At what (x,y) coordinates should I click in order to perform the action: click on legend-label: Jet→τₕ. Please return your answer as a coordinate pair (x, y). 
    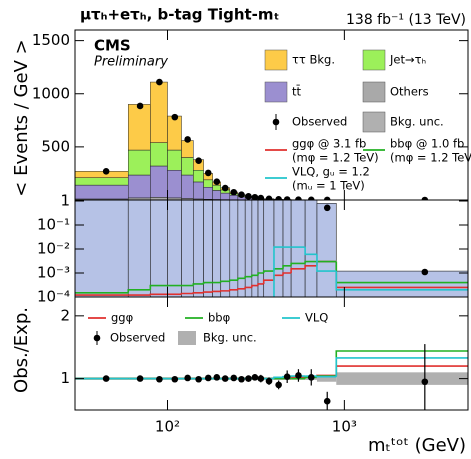
    Looking at the image, I should click on (407, 60).